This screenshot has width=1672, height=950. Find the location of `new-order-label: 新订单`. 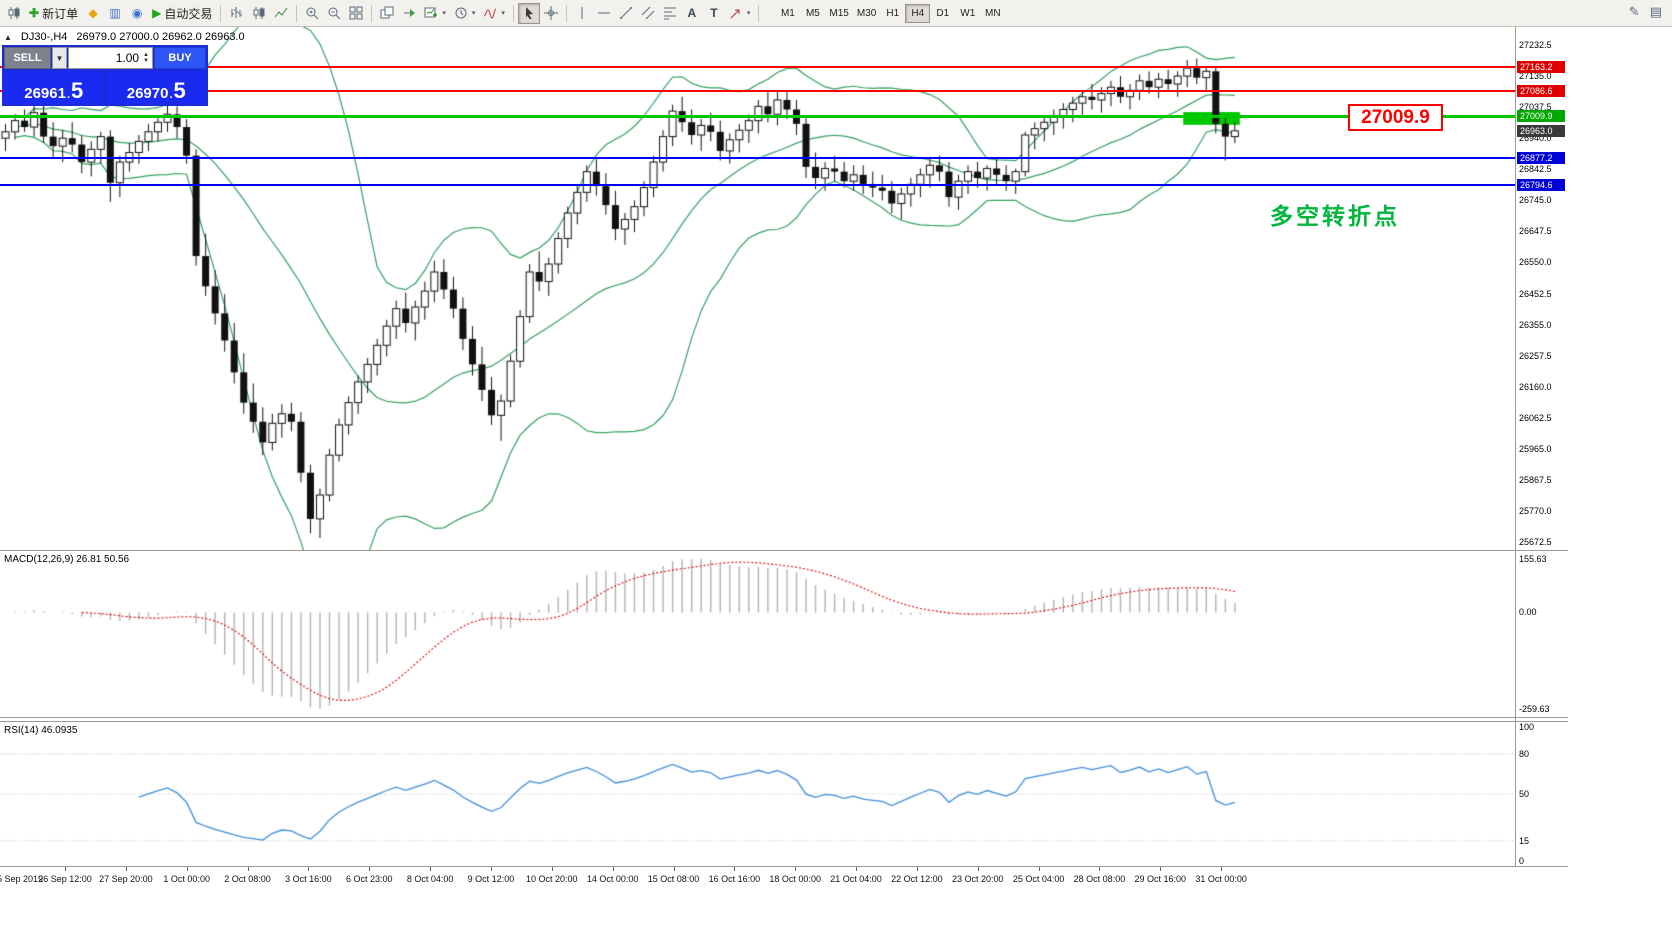

new-order-label: 新订单 is located at coordinates (60, 13).